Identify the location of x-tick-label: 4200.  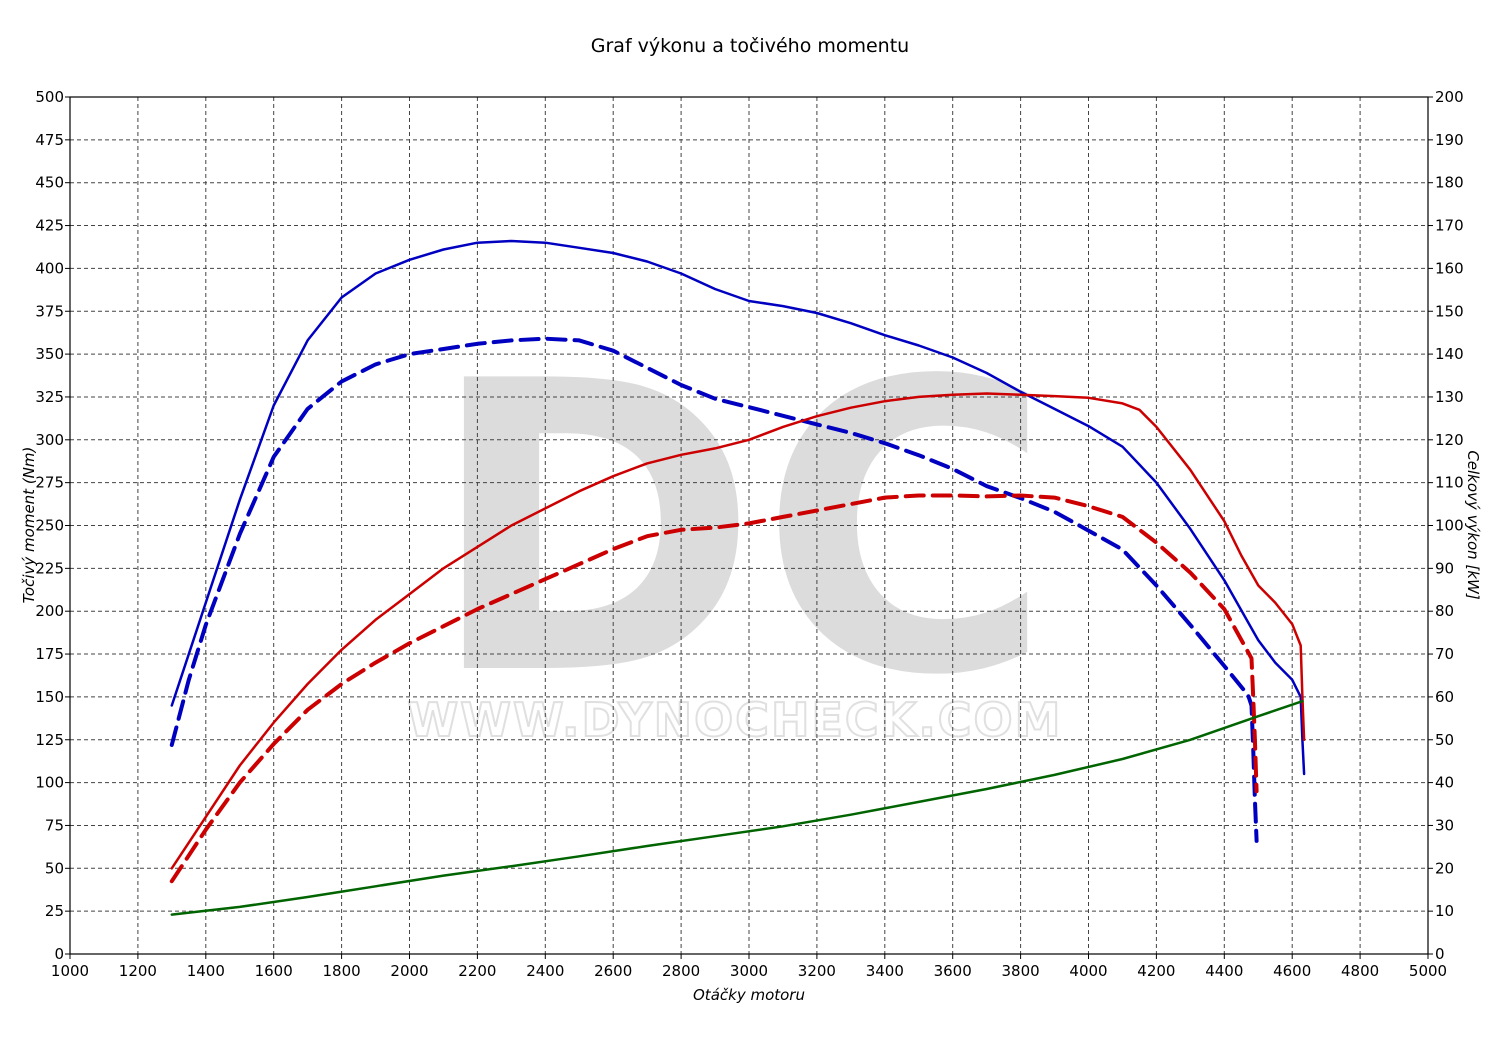
(1156, 971).